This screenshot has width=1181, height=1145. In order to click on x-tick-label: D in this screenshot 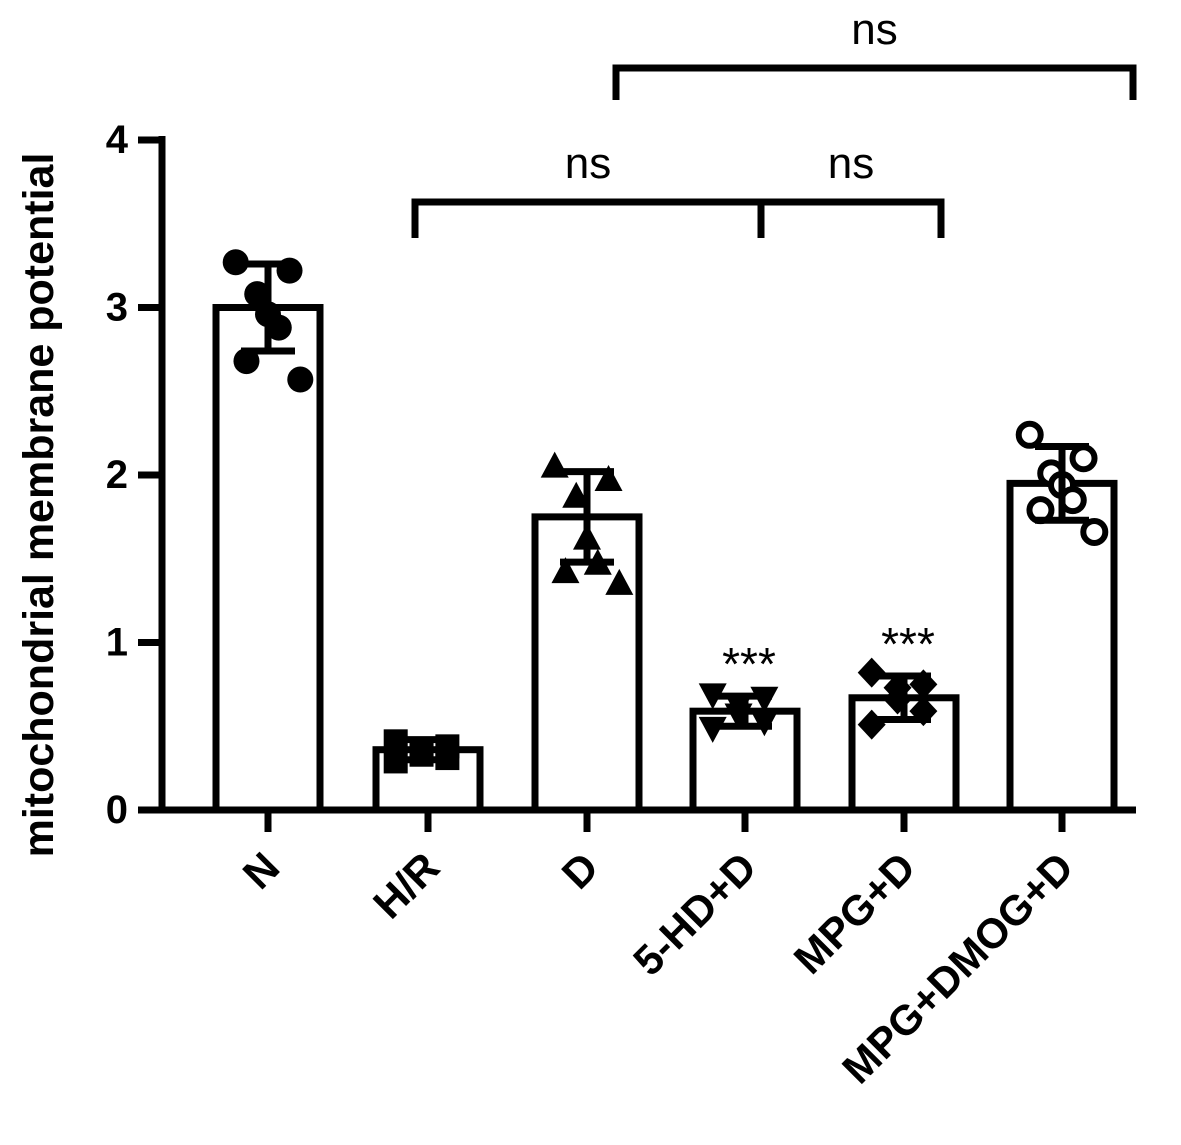, I will do `click(580, 870)`.